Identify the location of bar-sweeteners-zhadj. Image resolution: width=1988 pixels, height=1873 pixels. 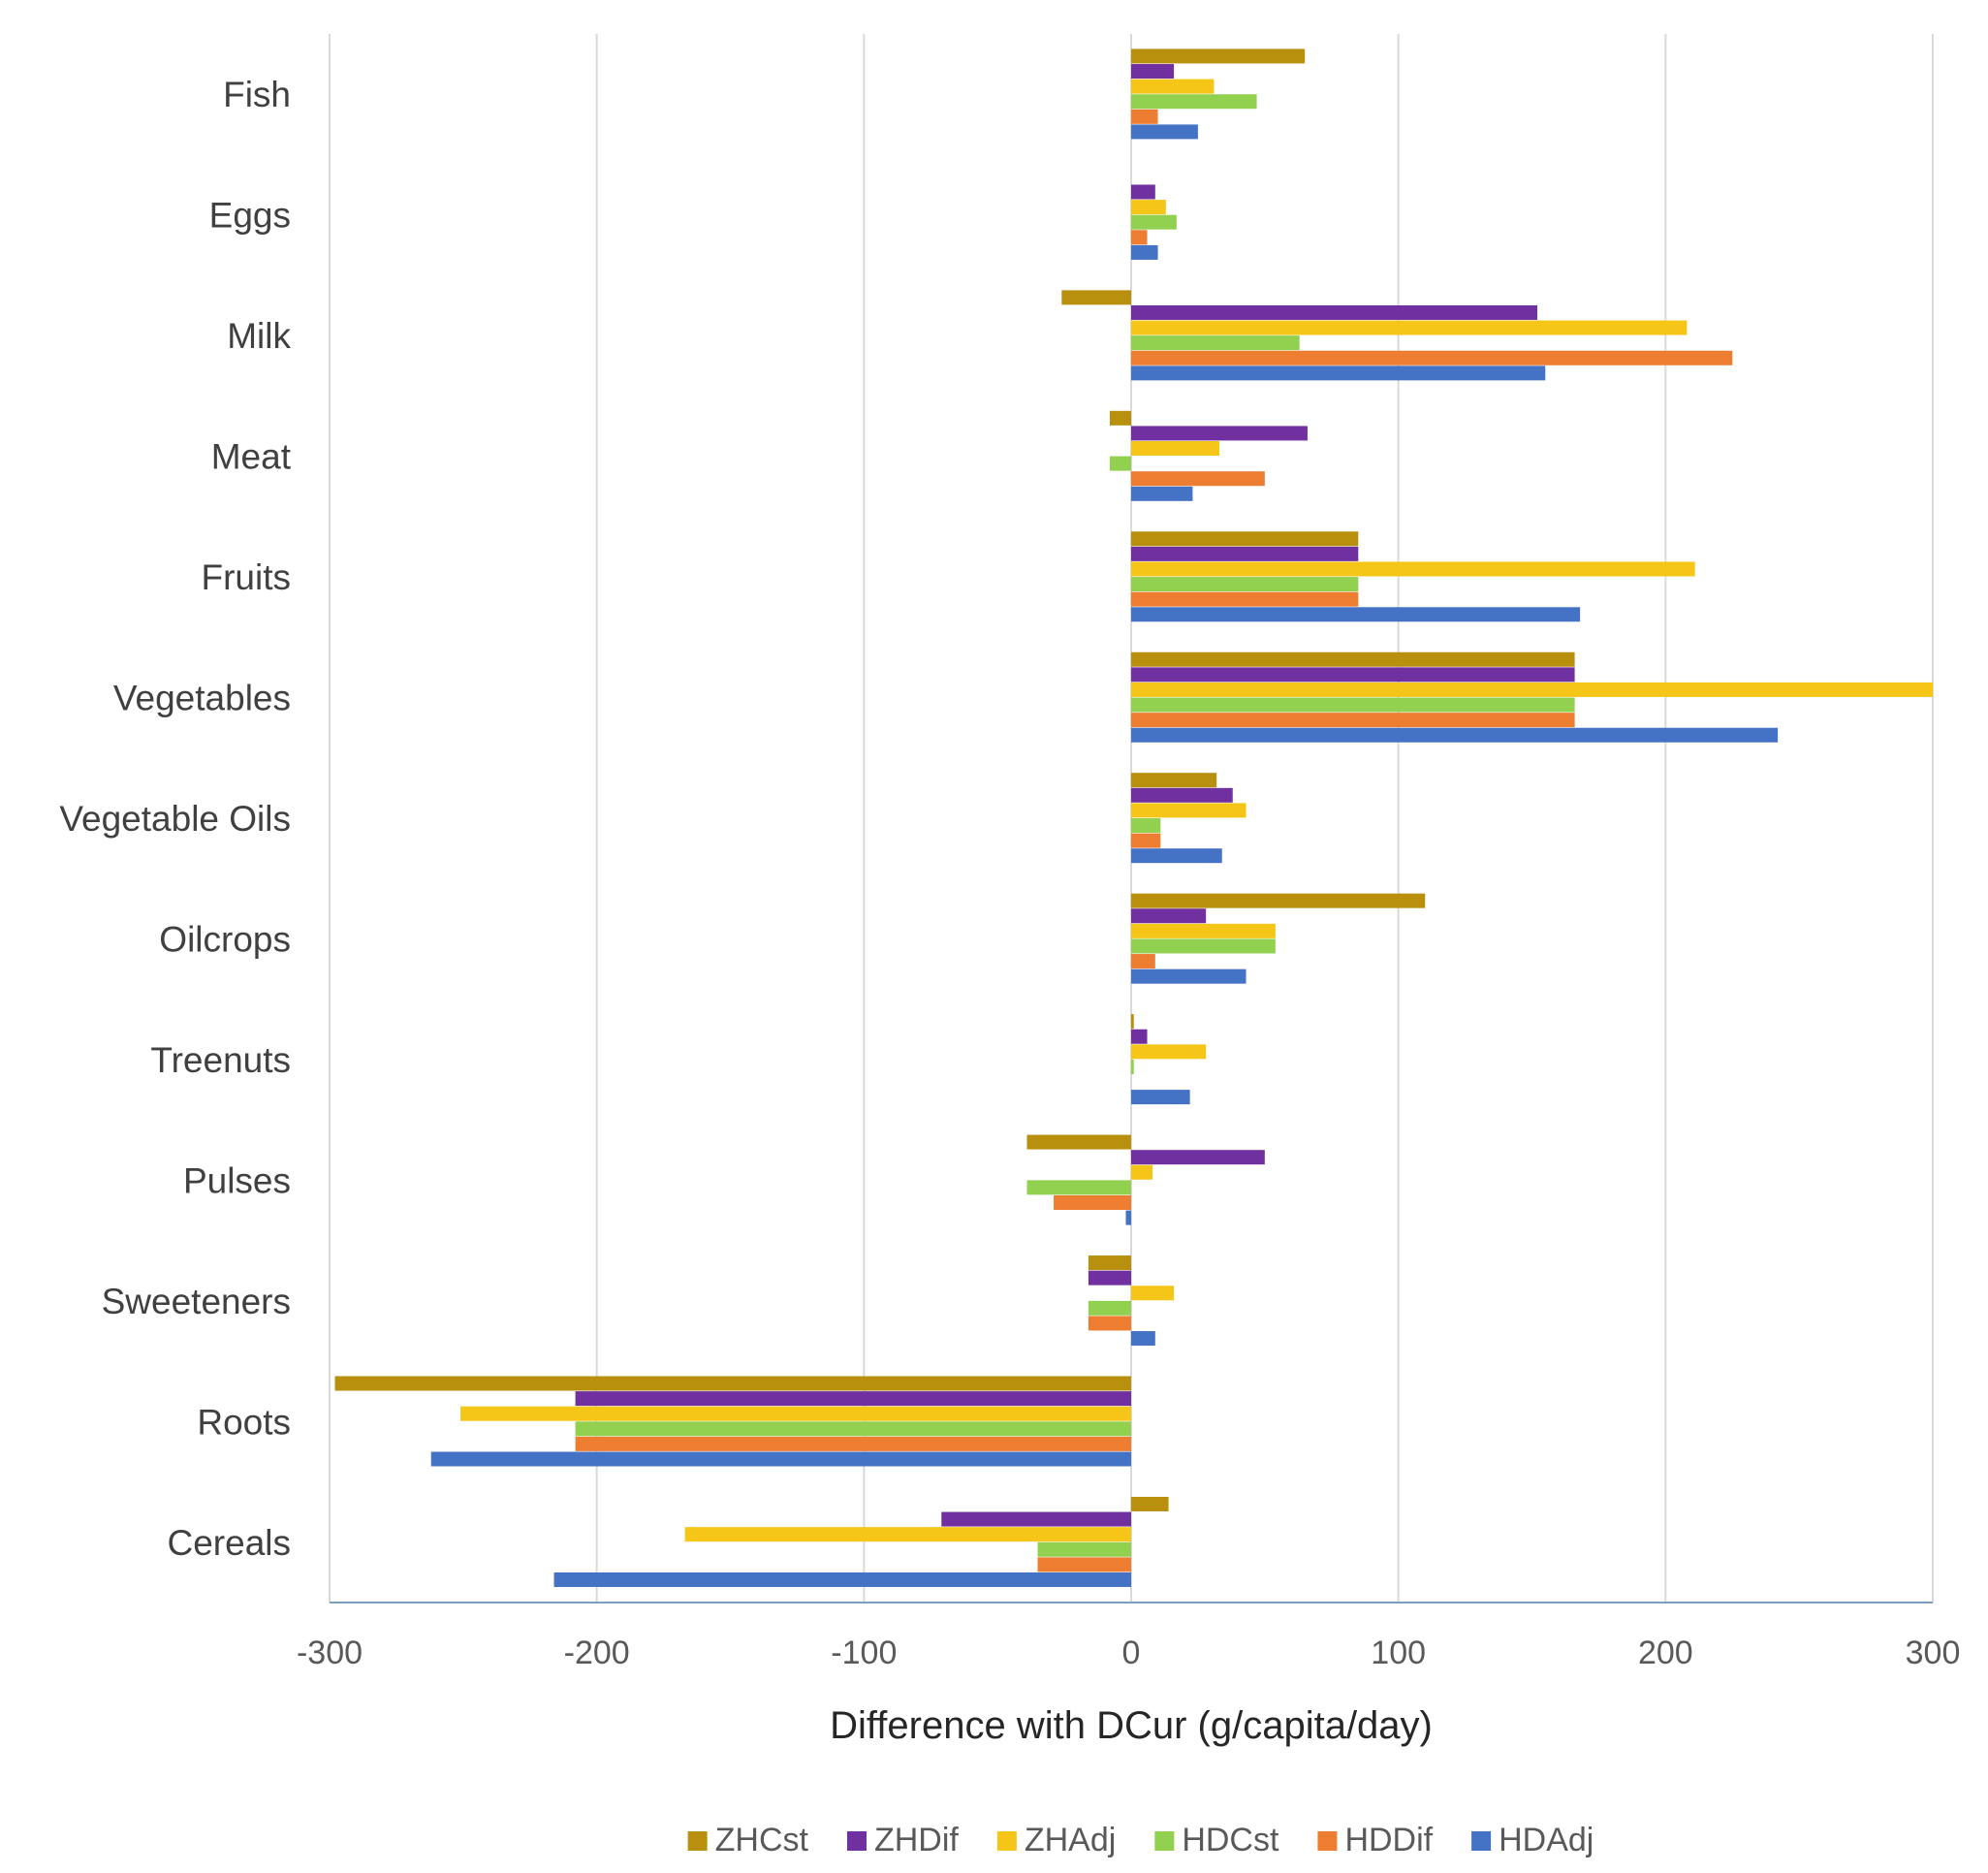
(1153, 1293).